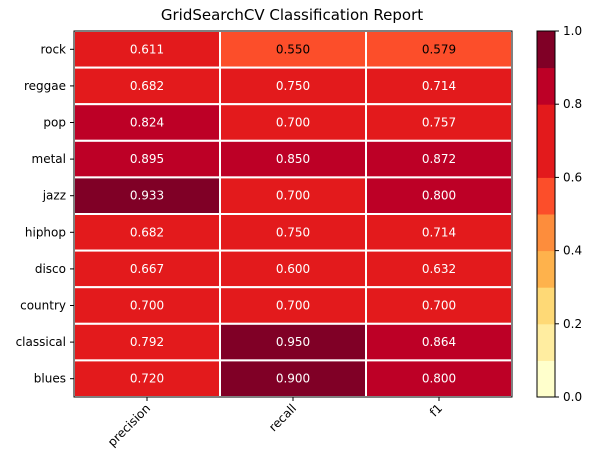  What do you see at coordinates (572, 177) in the screenshot?
I see `colorbar-tick-label: 0.6` at bounding box center [572, 177].